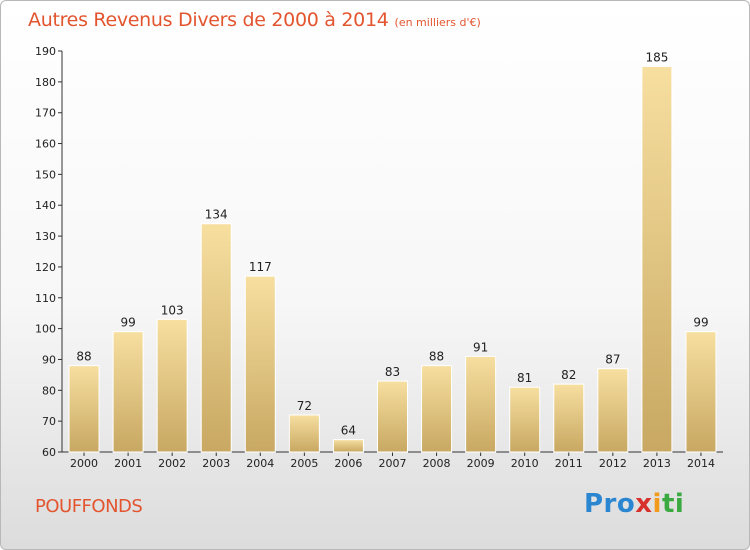 The height and width of the screenshot is (550, 750). What do you see at coordinates (569, 463) in the screenshot?
I see `x-tick-label: 2011` at bounding box center [569, 463].